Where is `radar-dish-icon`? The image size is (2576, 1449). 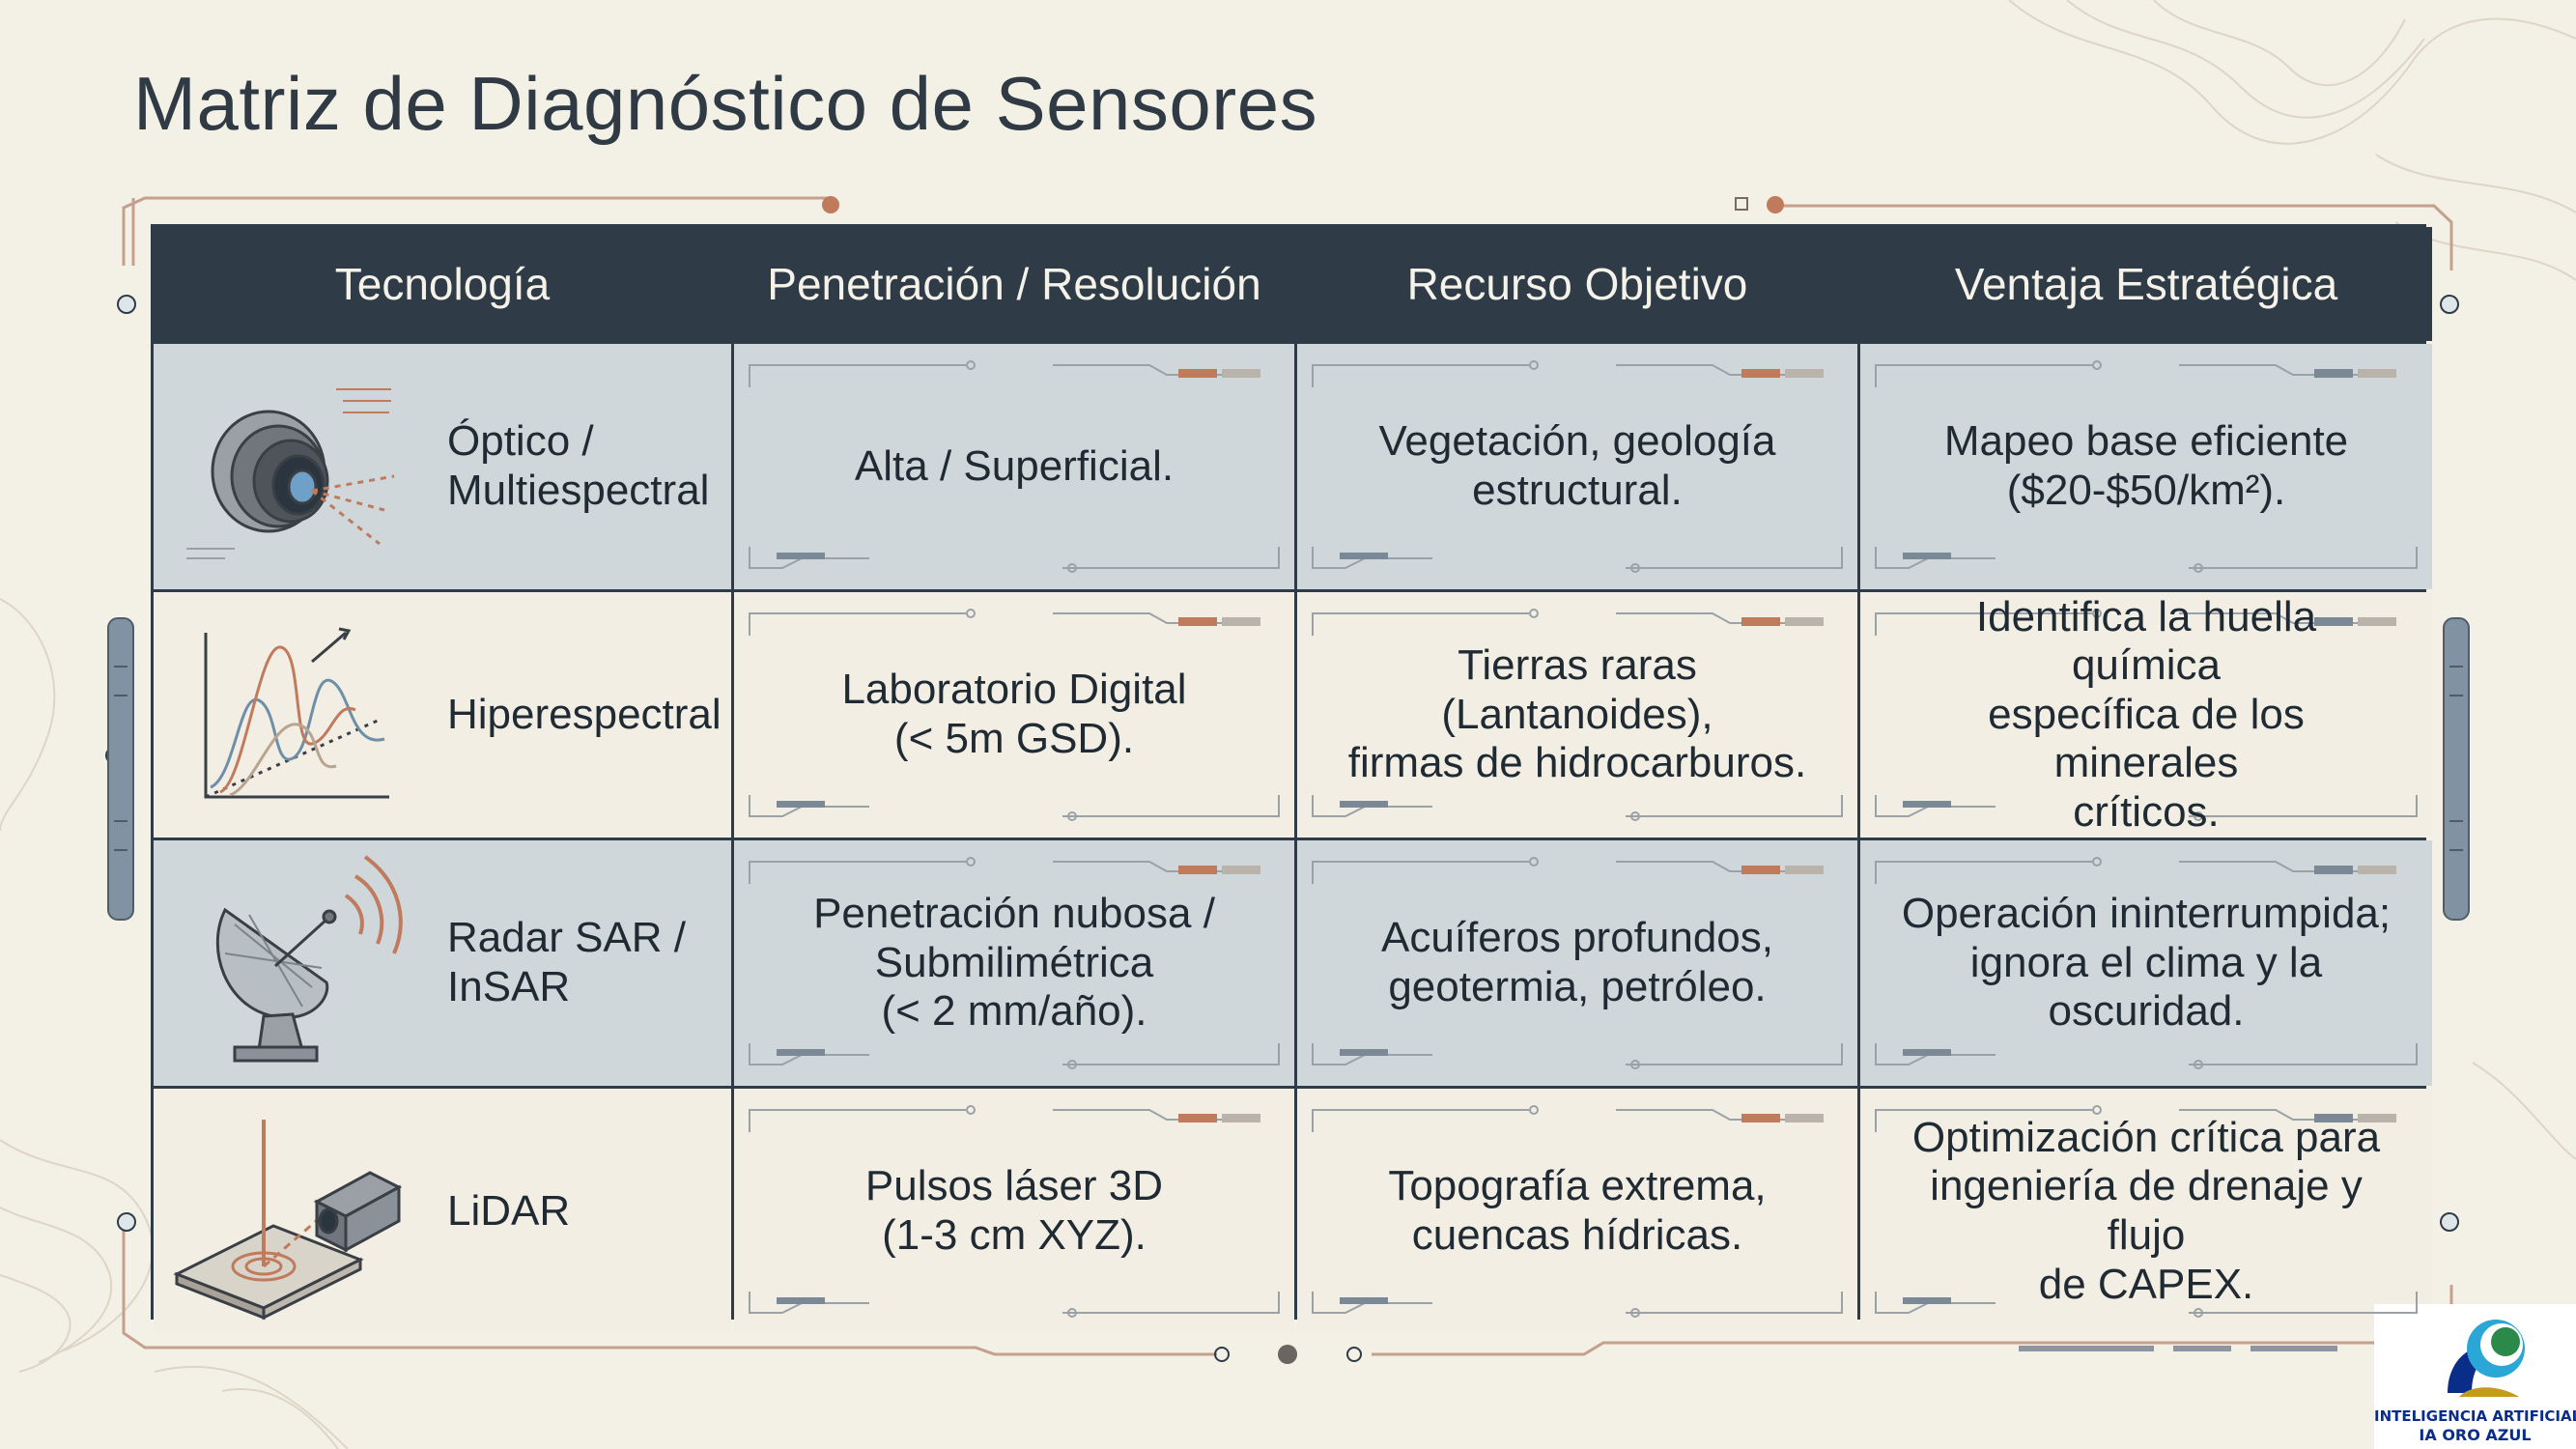 radar-dish-icon is located at coordinates (309, 959).